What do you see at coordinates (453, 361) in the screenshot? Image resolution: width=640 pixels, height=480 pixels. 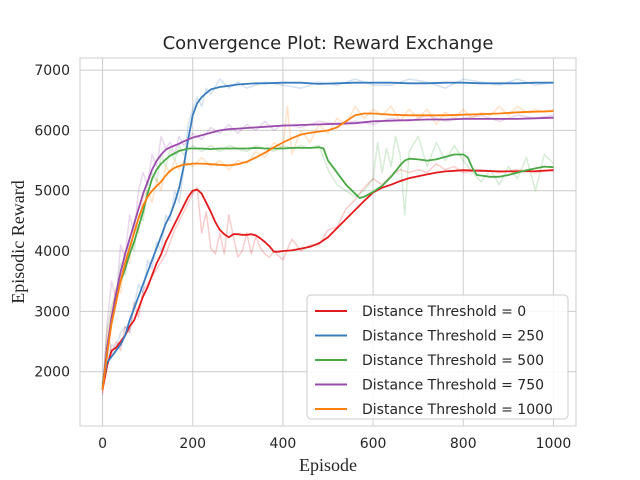 I see `legend-label-2: Distance Threshold = 500` at bounding box center [453, 361].